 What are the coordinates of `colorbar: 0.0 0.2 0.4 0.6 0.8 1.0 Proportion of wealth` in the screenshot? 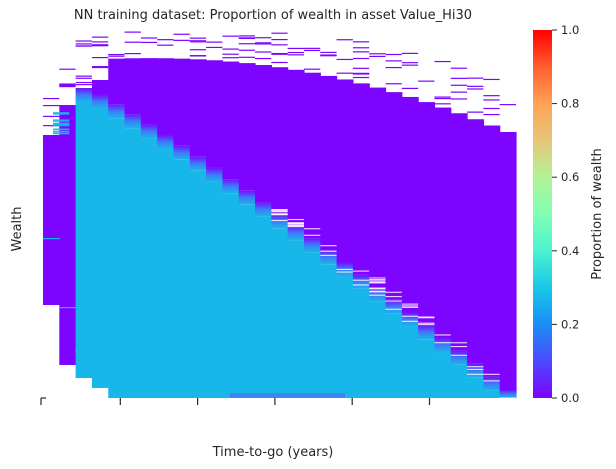 It's located at (569, 214).